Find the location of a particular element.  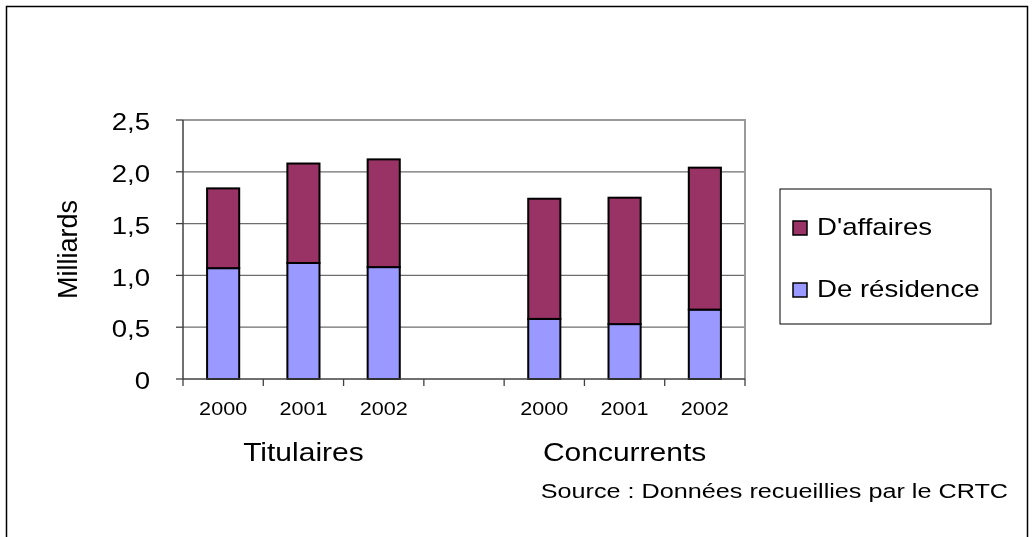

text: Titulaires is located at coordinates (303, 452).